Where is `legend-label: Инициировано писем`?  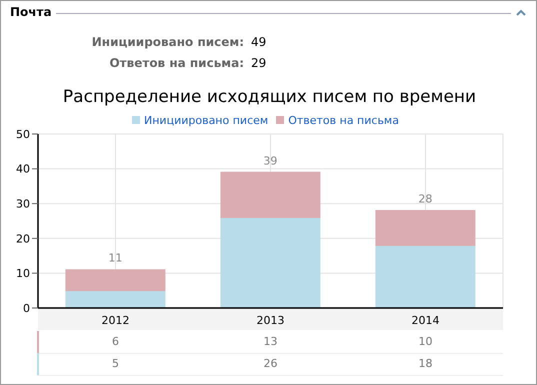 legend-label: Инициировано писем is located at coordinates (205, 120).